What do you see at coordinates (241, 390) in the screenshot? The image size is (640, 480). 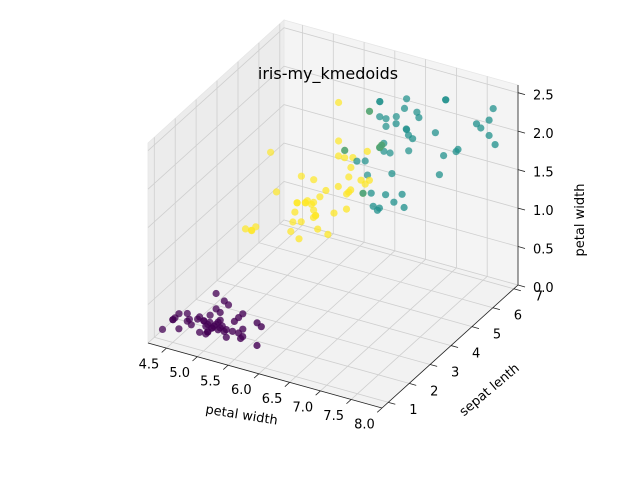 I see `x-tick-label: 6.0` at bounding box center [241, 390].